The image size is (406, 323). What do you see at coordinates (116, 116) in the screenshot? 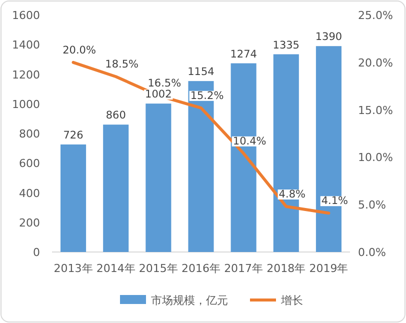
I see `data-label: 860` at bounding box center [116, 116].